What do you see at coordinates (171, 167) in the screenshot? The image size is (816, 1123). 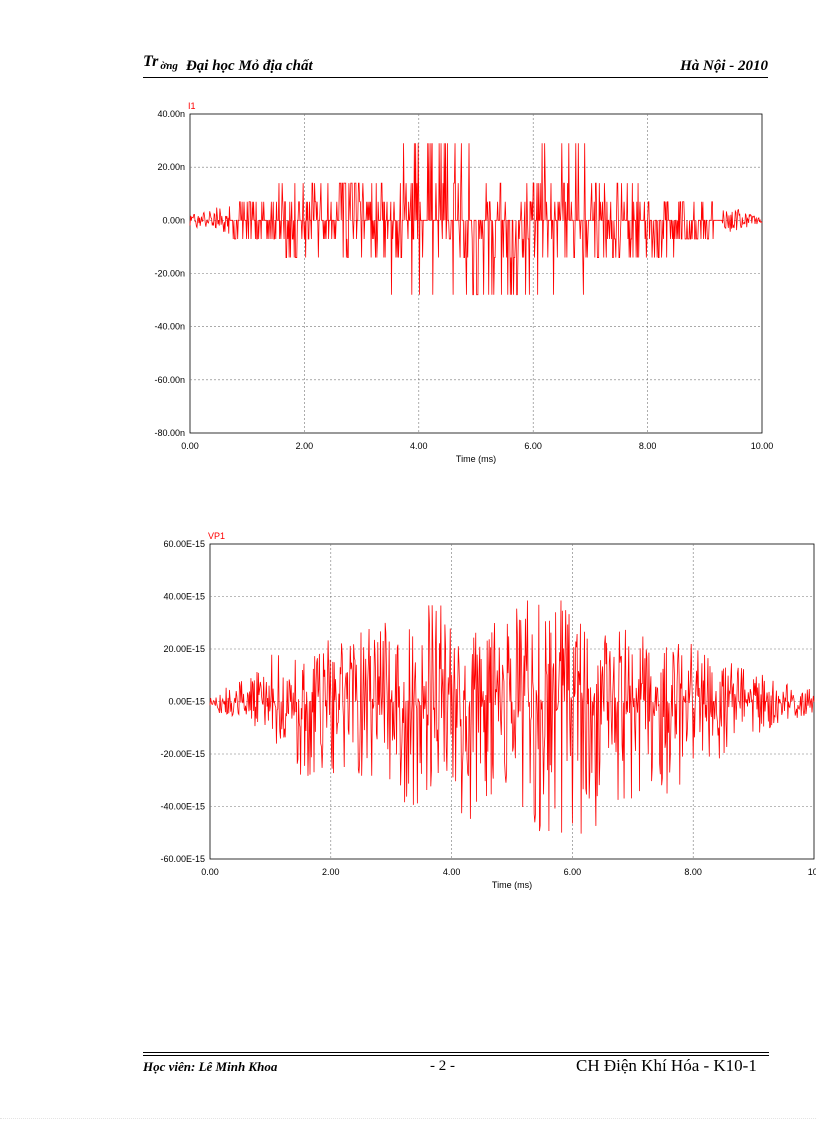 I see `y-tick-label: 20.00n` at bounding box center [171, 167].